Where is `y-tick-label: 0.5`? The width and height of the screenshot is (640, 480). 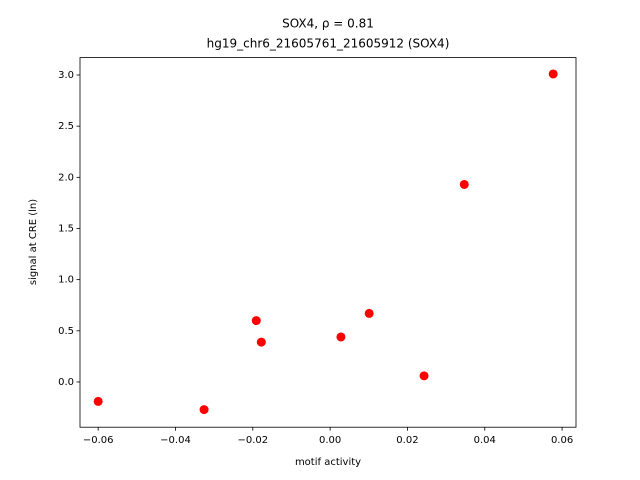
y-tick-label: 0.5 is located at coordinates (66, 331).